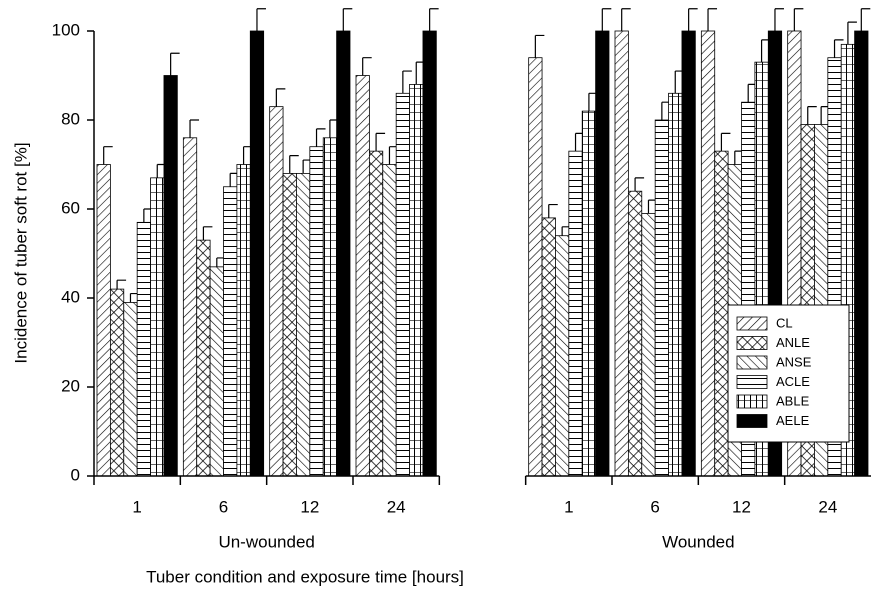 This screenshot has height=599, width=871. Describe the element at coordinates (266, 541) in the screenshot. I see `group-label: Un-wounded` at that location.